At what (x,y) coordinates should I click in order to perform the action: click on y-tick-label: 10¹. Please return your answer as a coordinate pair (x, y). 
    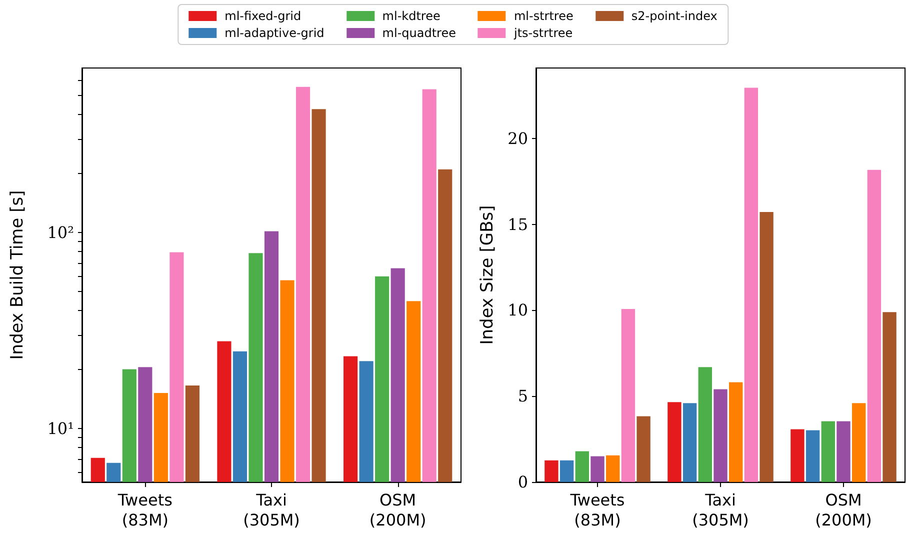
    Looking at the image, I should click on (60, 428).